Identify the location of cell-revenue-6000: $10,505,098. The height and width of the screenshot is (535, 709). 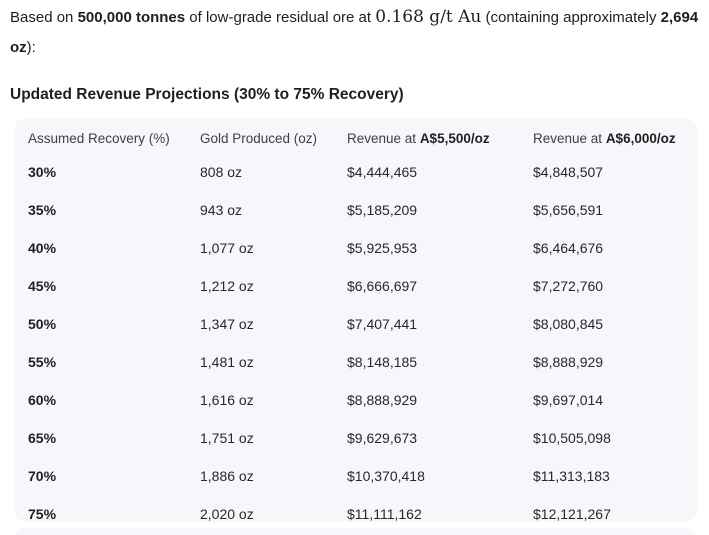
(572, 438).